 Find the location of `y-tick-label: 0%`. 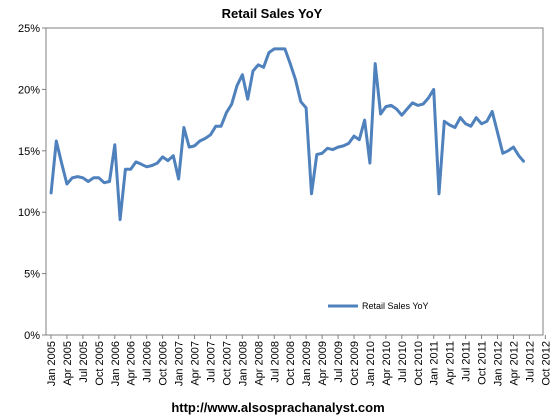

y-tick-label: 0% is located at coordinates (32, 336).